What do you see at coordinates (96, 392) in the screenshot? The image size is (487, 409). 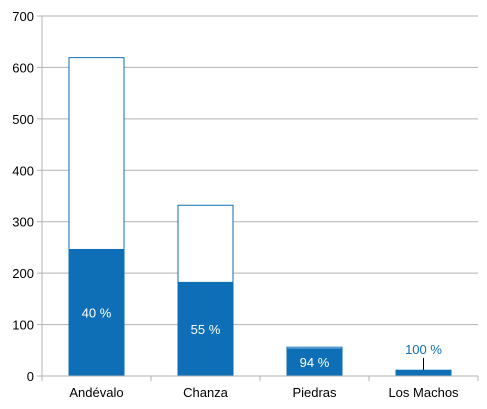 I see `x-category-label: Andévalo` at bounding box center [96, 392].